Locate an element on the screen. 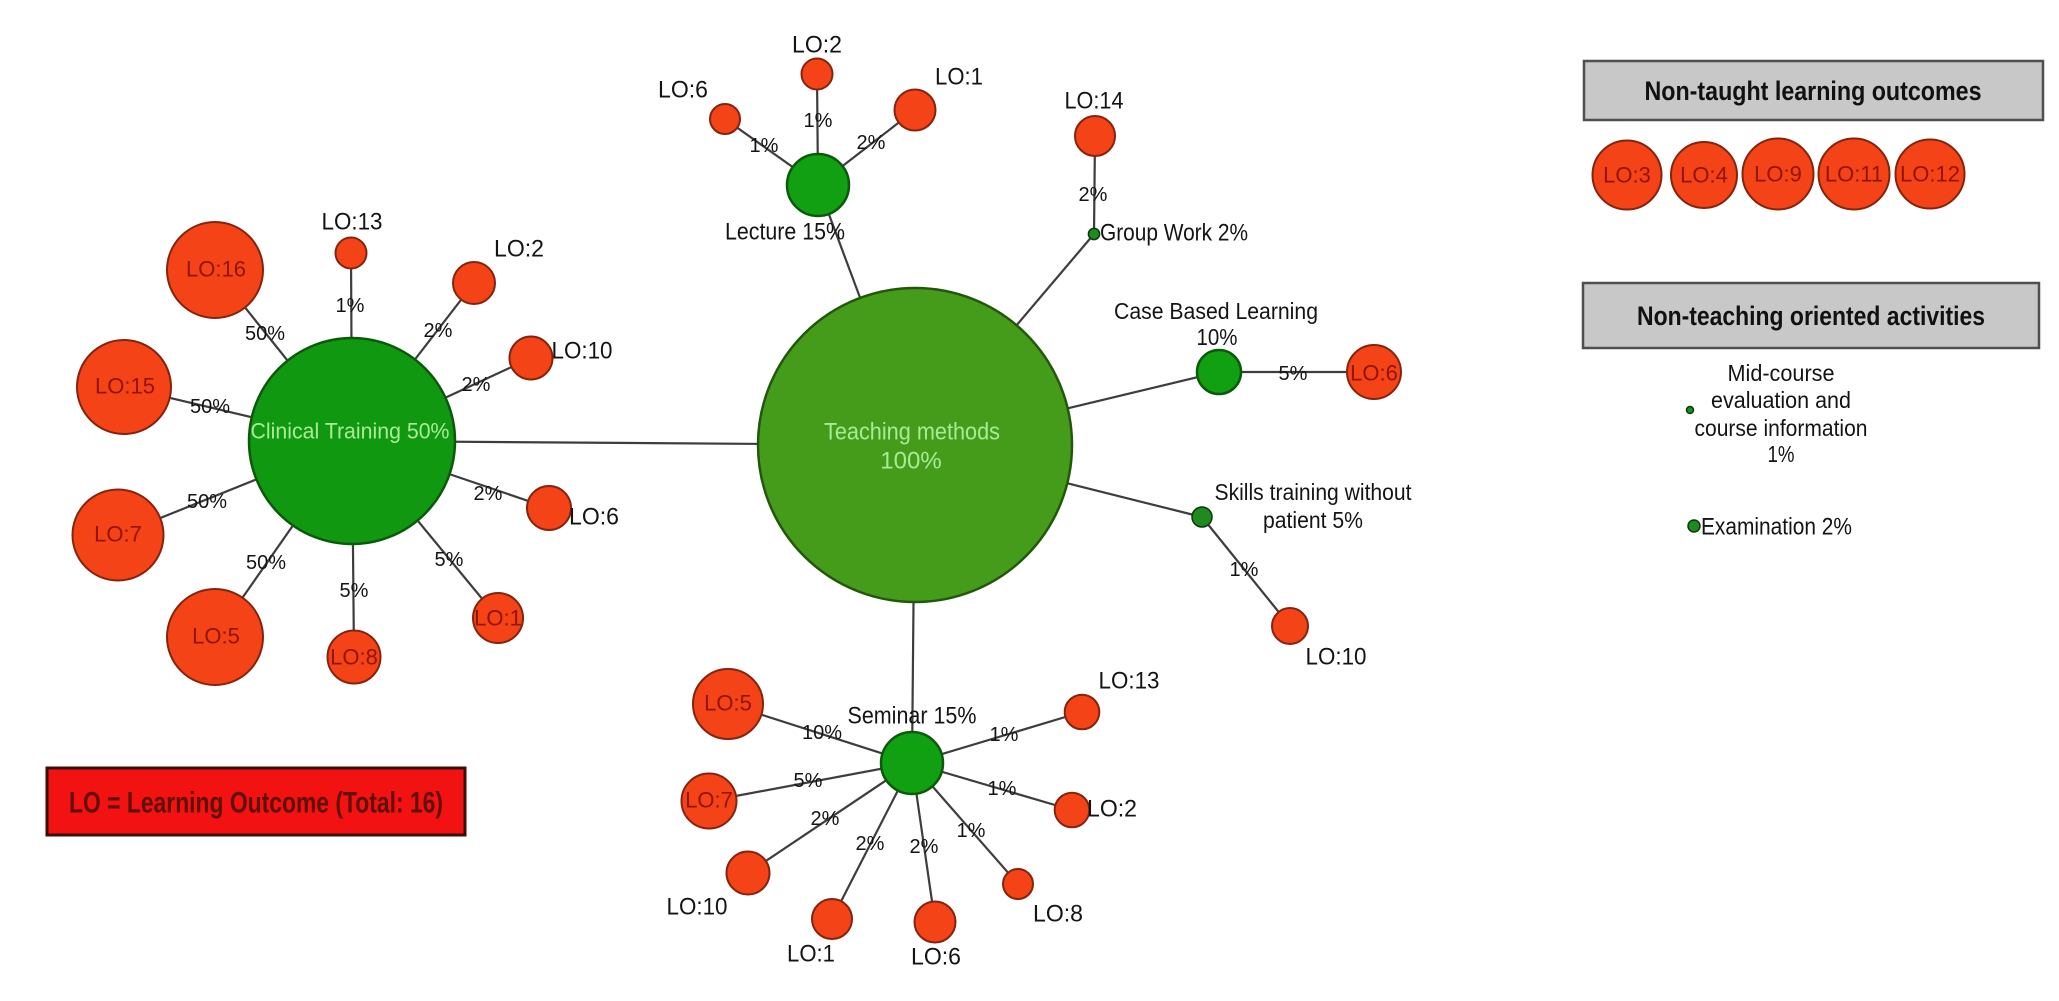 The width and height of the screenshot is (2059, 1001). svg-text: Skills training without is located at coordinates (1314, 492).